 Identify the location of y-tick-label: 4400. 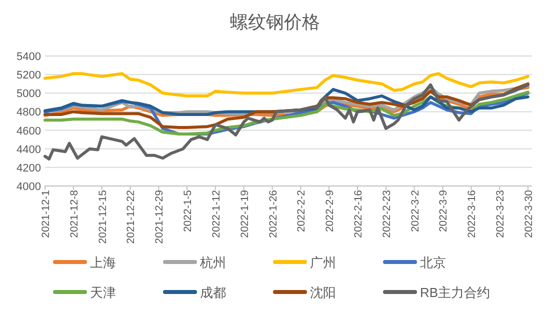
(28, 150).